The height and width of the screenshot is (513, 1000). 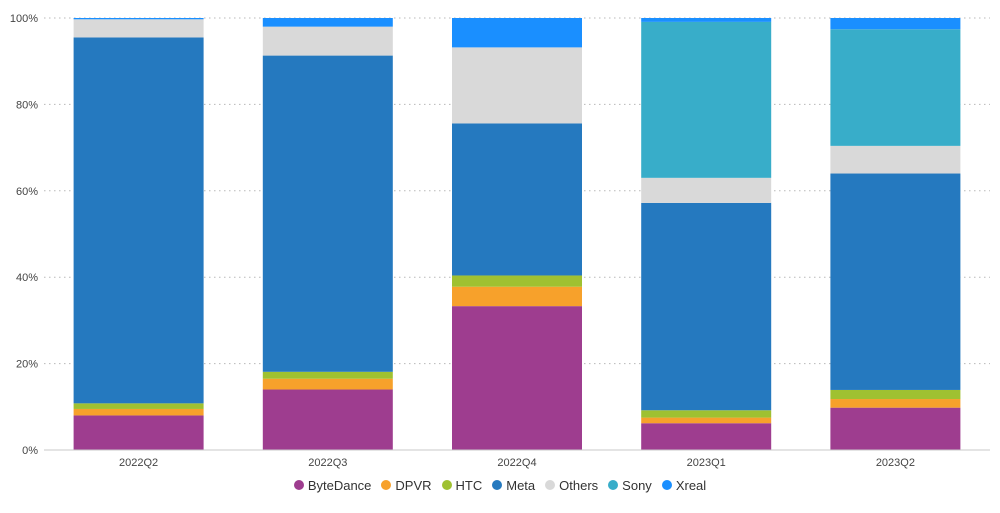 What do you see at coordinates (516, 463) in the screenshot?
I see `x-tick-label: 2022Q4` at bounding box center [516, 463].